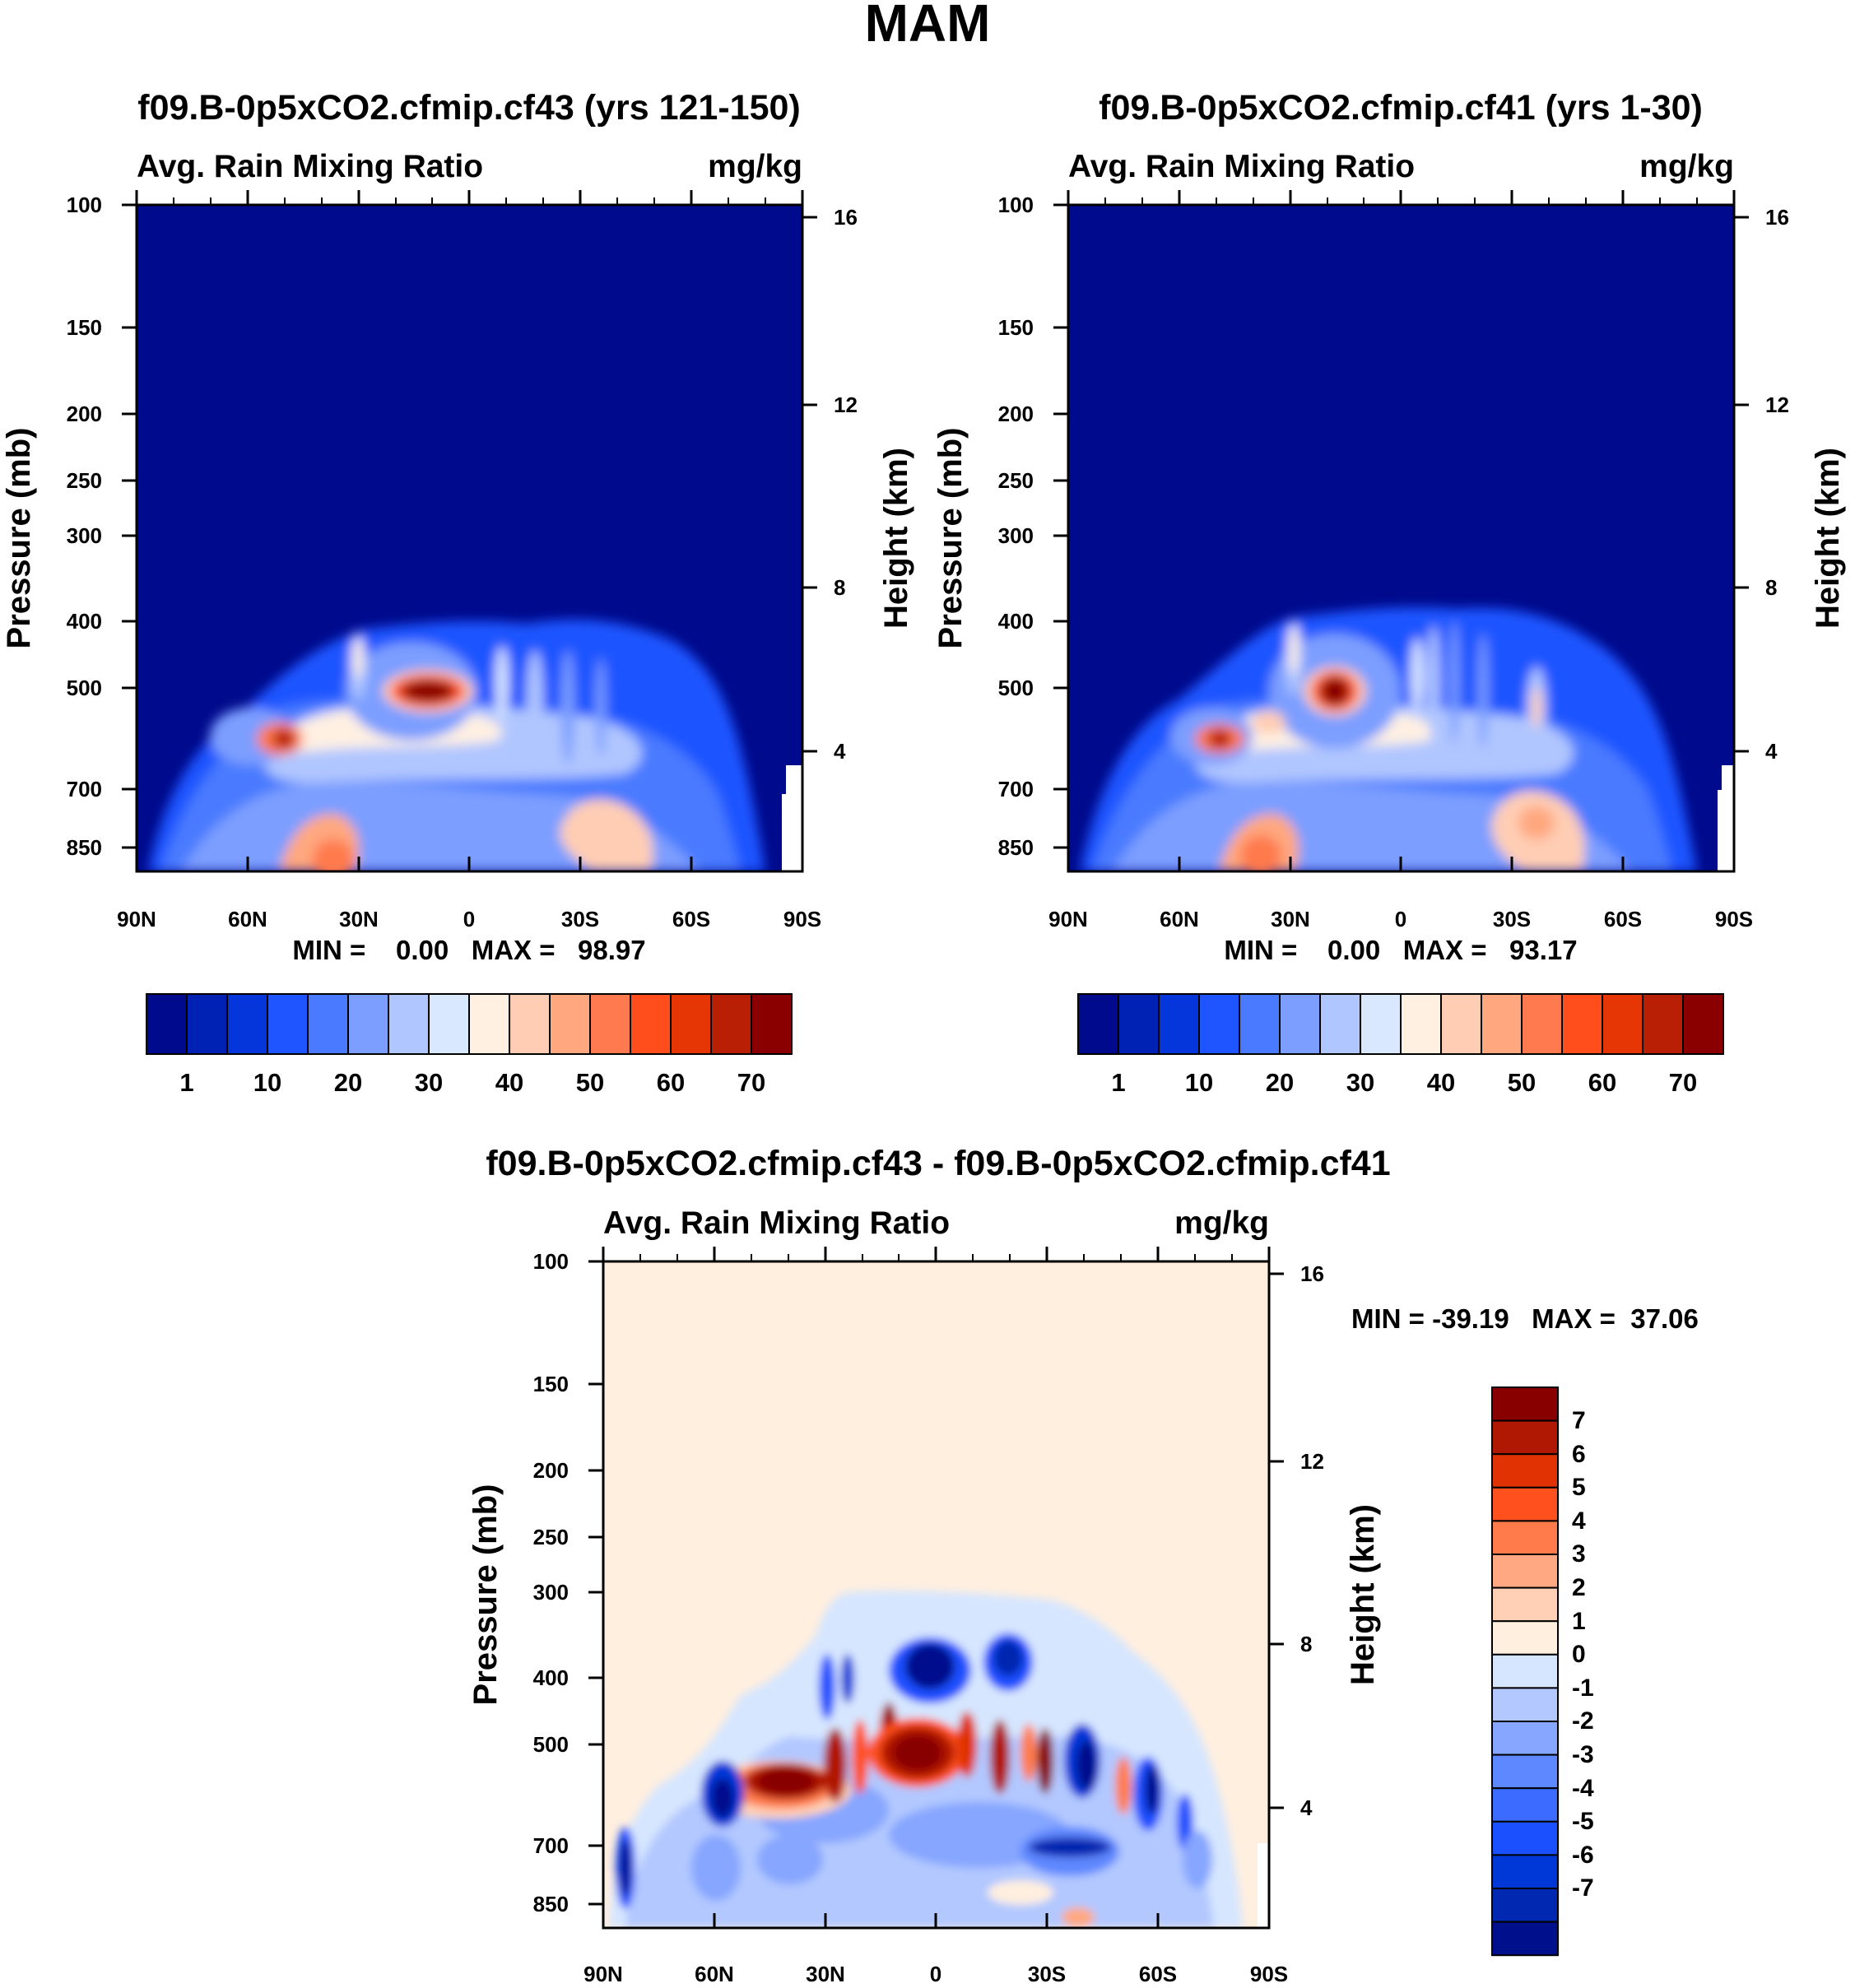  I want to click on panel-2-y-tick-label: 850, so click(1016, 848).